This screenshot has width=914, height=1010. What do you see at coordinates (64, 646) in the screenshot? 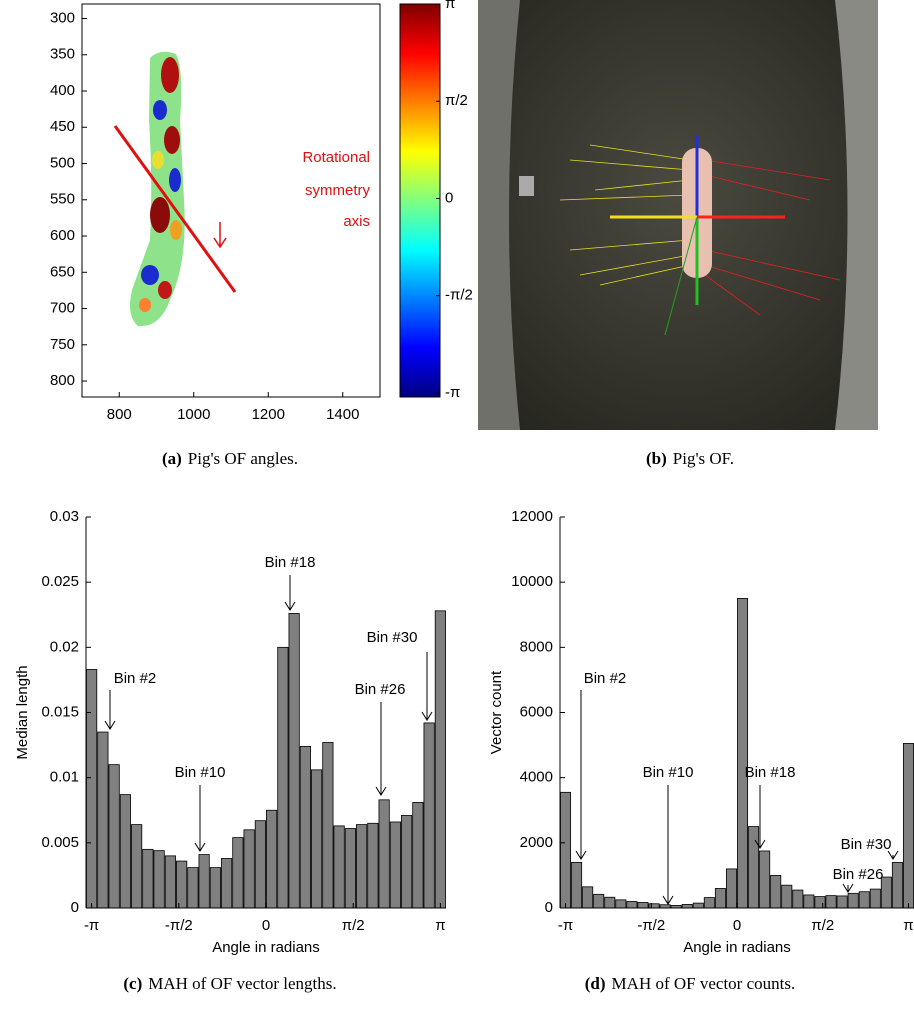
I see `y-tick-label: 0.02` at bounding box center [64, 646].